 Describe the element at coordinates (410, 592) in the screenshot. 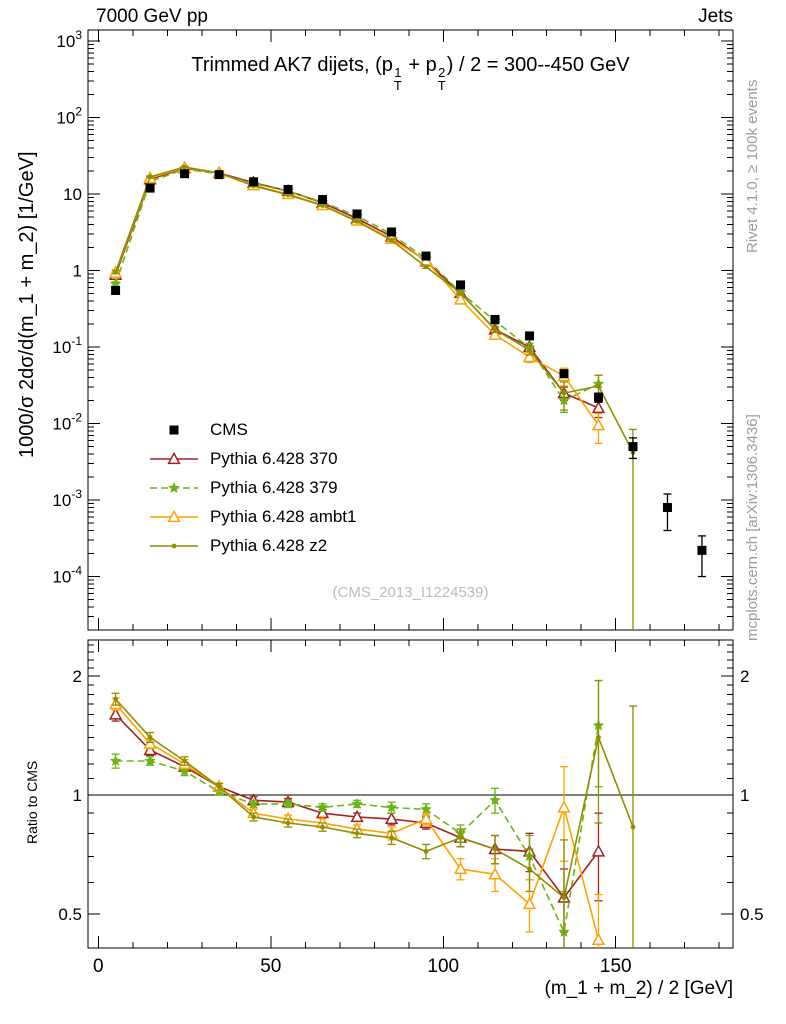

I see `analysis-id-watermark: (CMS_2013_I1224539)` at that location.